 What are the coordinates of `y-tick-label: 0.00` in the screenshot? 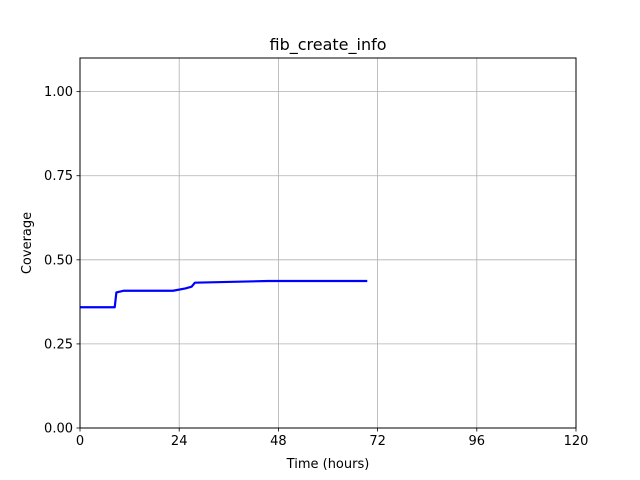 It's located at (58, 429).